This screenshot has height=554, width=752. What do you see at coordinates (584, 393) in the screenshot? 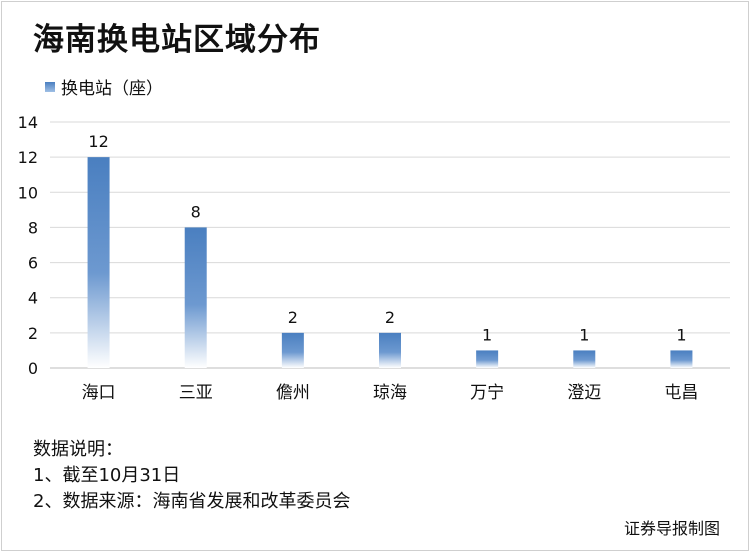
I see `x-tick-label: 澄迈` at bounding box center [584, 393].